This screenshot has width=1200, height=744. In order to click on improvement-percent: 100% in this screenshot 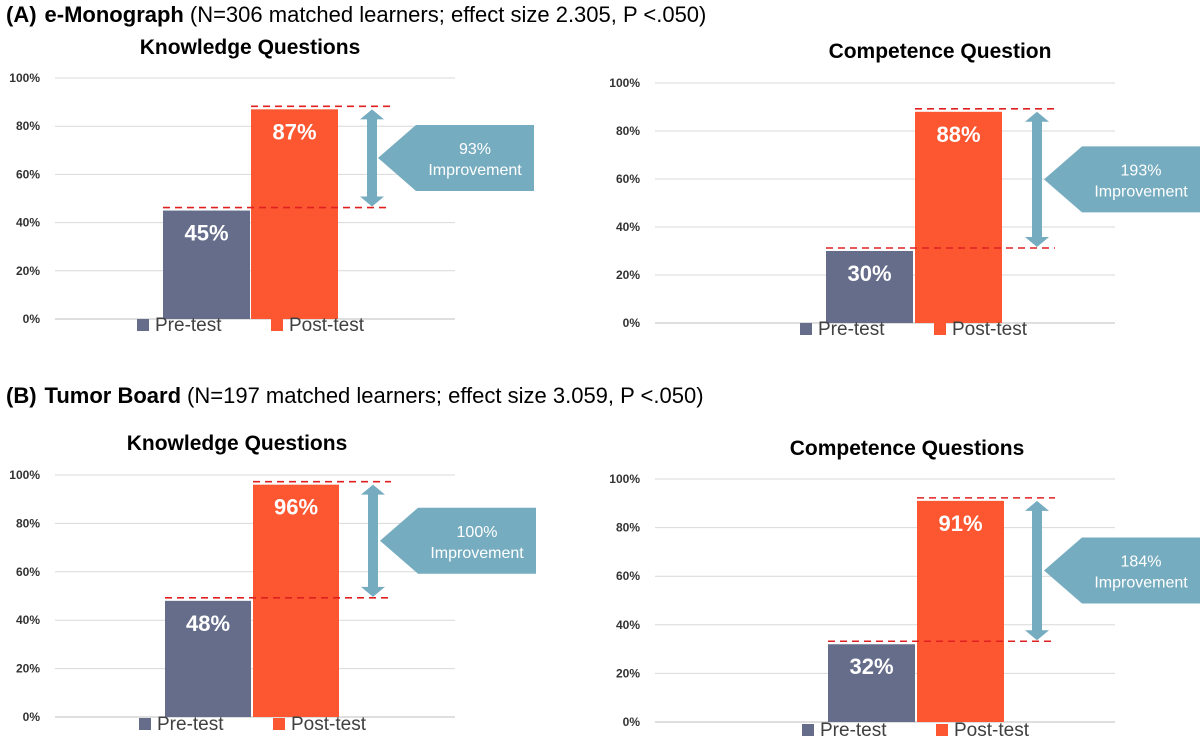, I will do `click(477, 532)`.